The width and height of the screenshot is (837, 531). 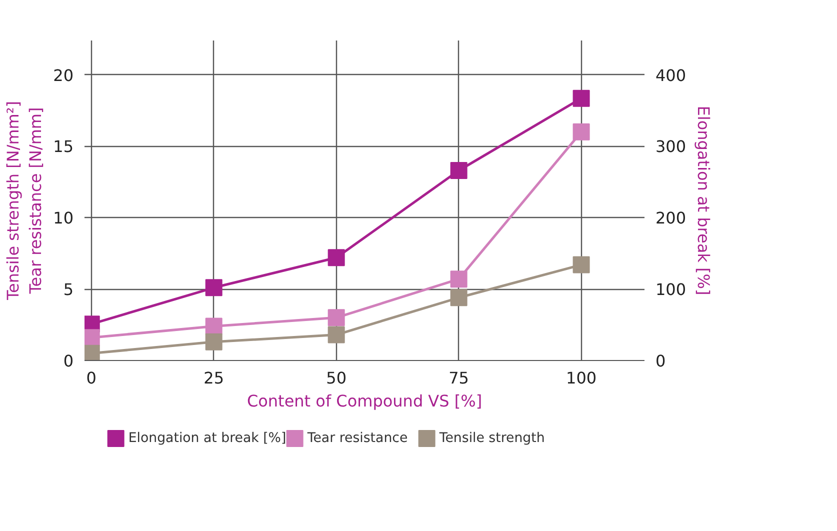 What do you see at coordinates (661, 361) in the screenshot?
I see `y2-tick-label: 0` at bounding box center [661, 361].